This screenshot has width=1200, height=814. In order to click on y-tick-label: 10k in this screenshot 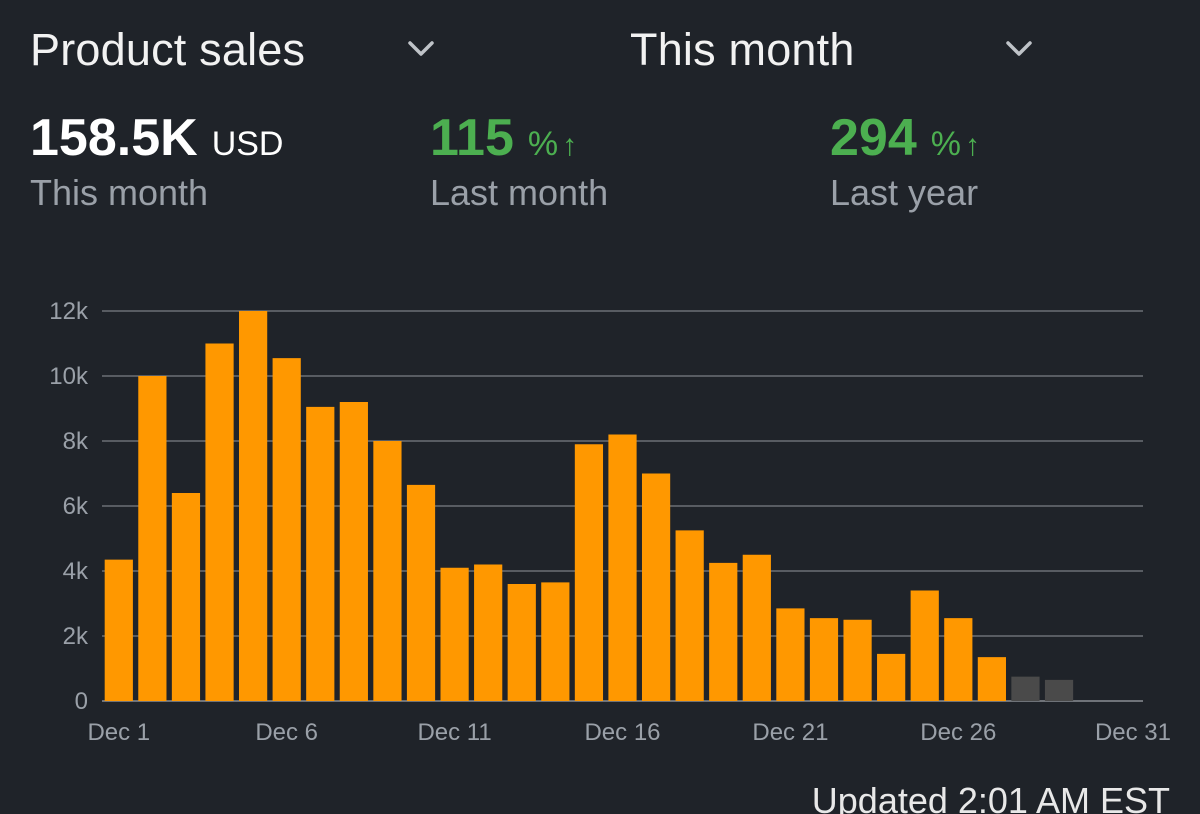, I will do `click(69, 376)`.